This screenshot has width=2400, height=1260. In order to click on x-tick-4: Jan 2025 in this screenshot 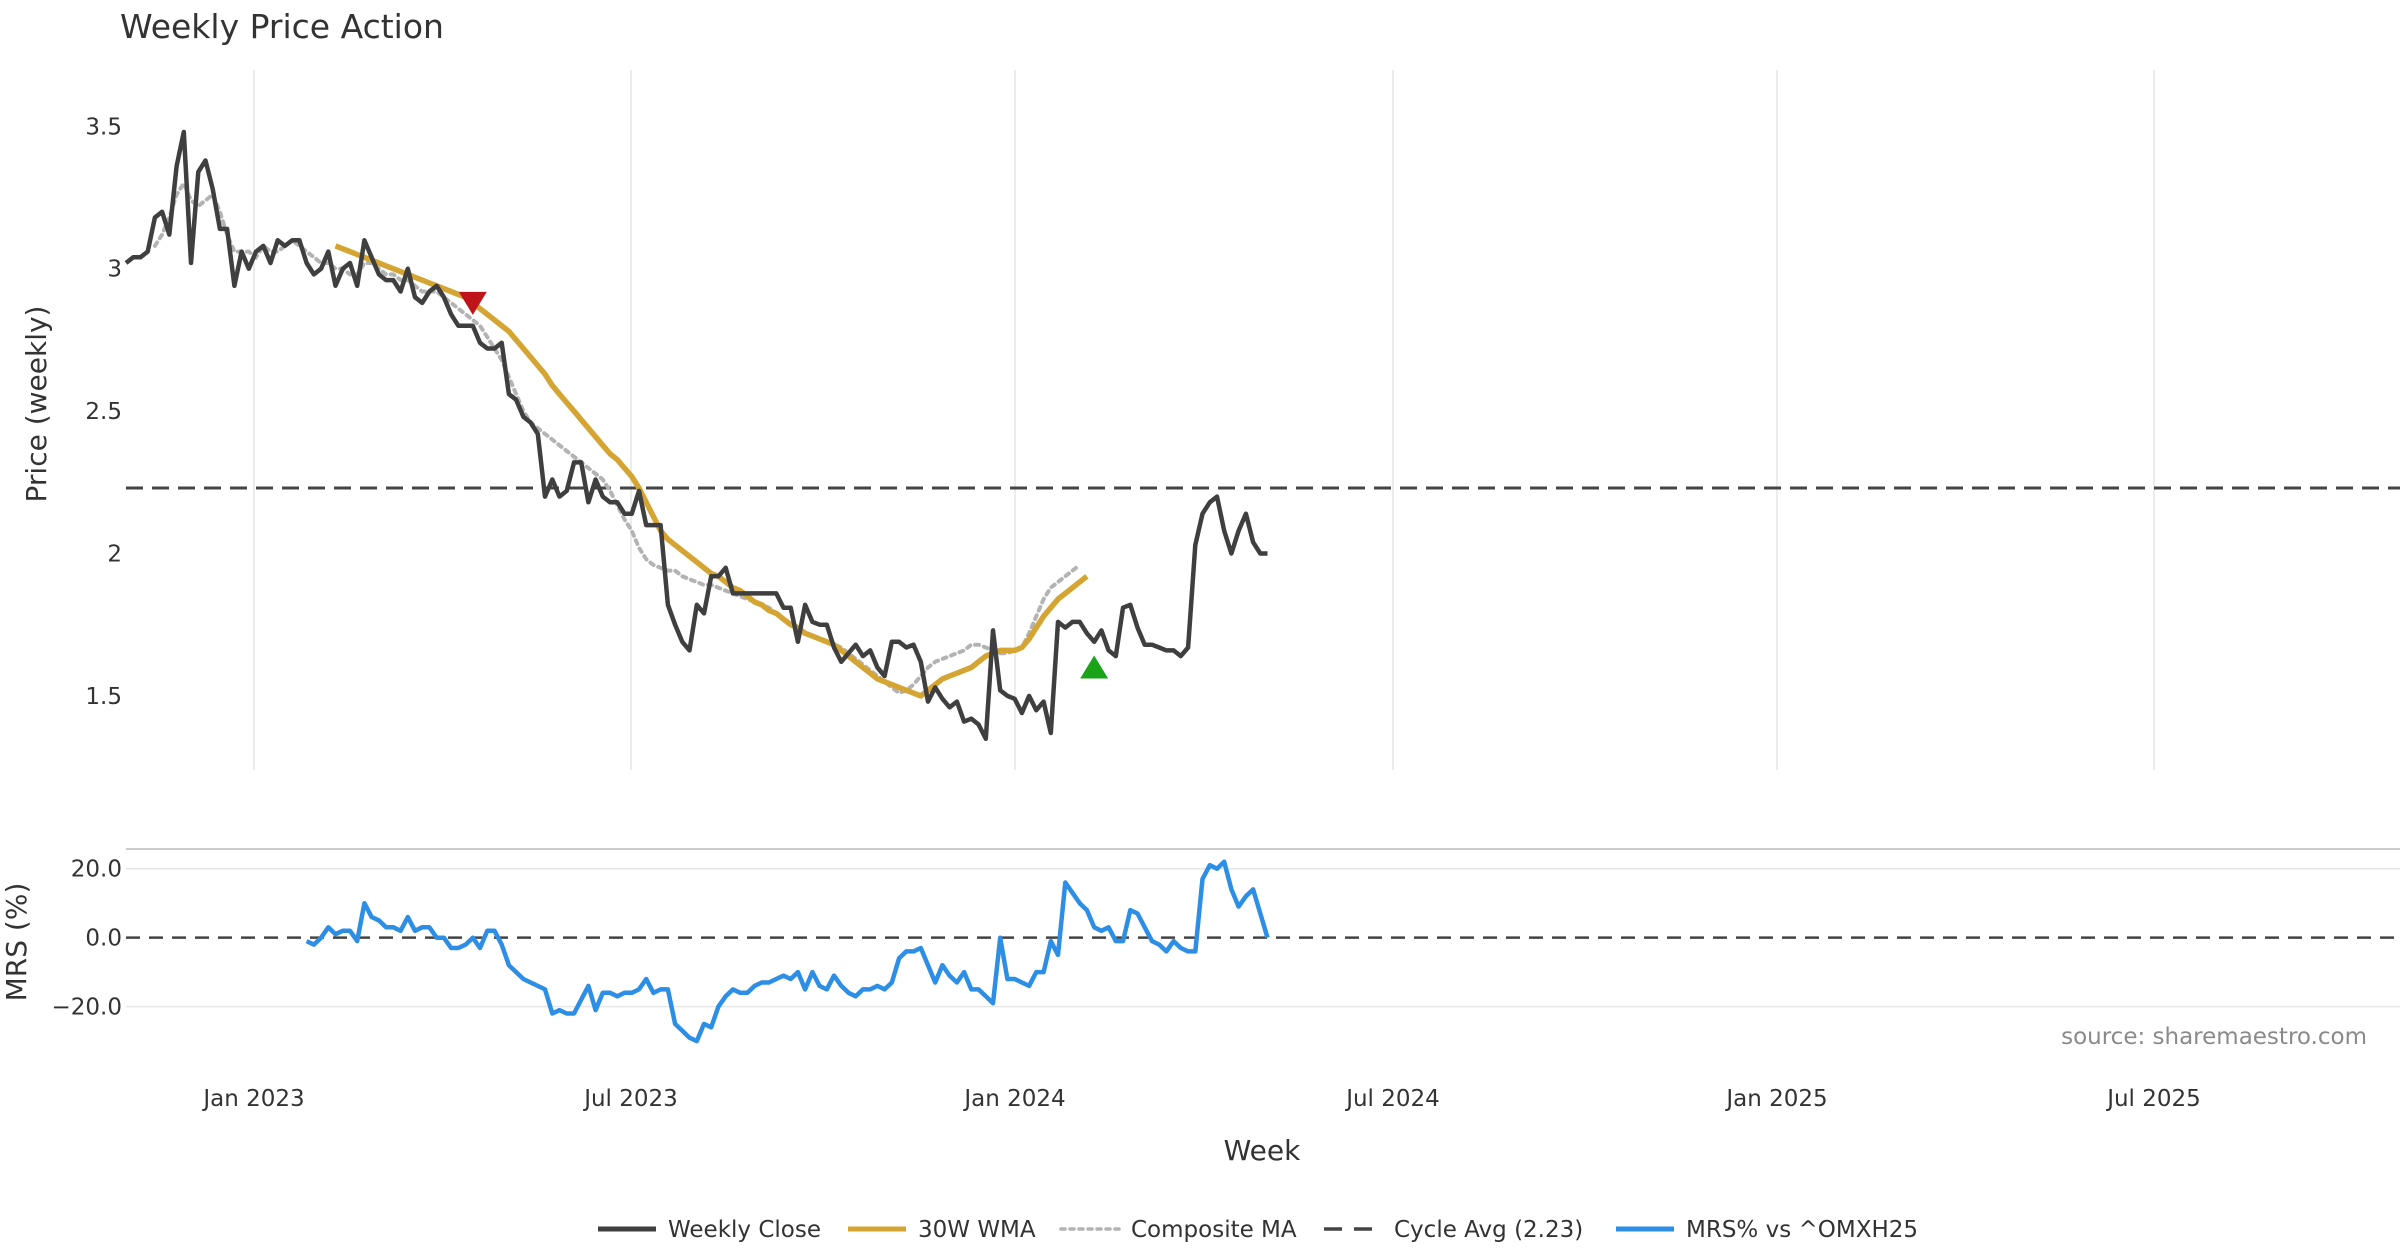, I will do `click(1775, 1099)`.